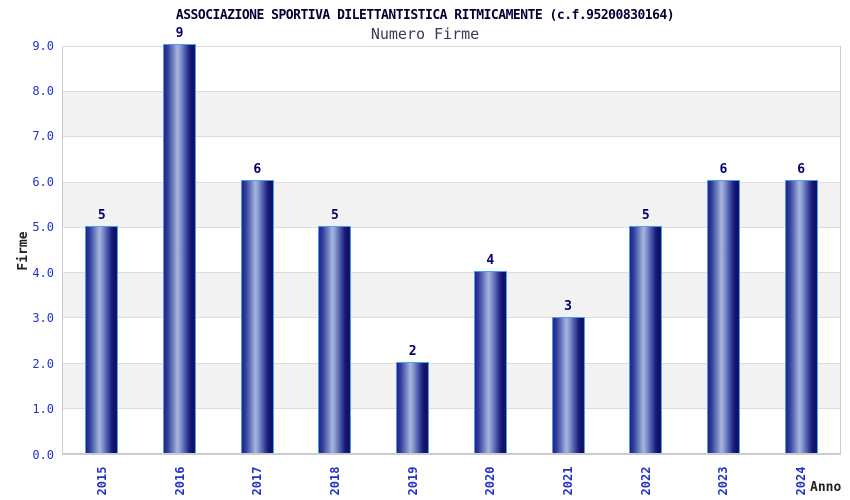  Describe the element at coordinates (102, 339) in the screenshot. I see `bar-2015` at that location.